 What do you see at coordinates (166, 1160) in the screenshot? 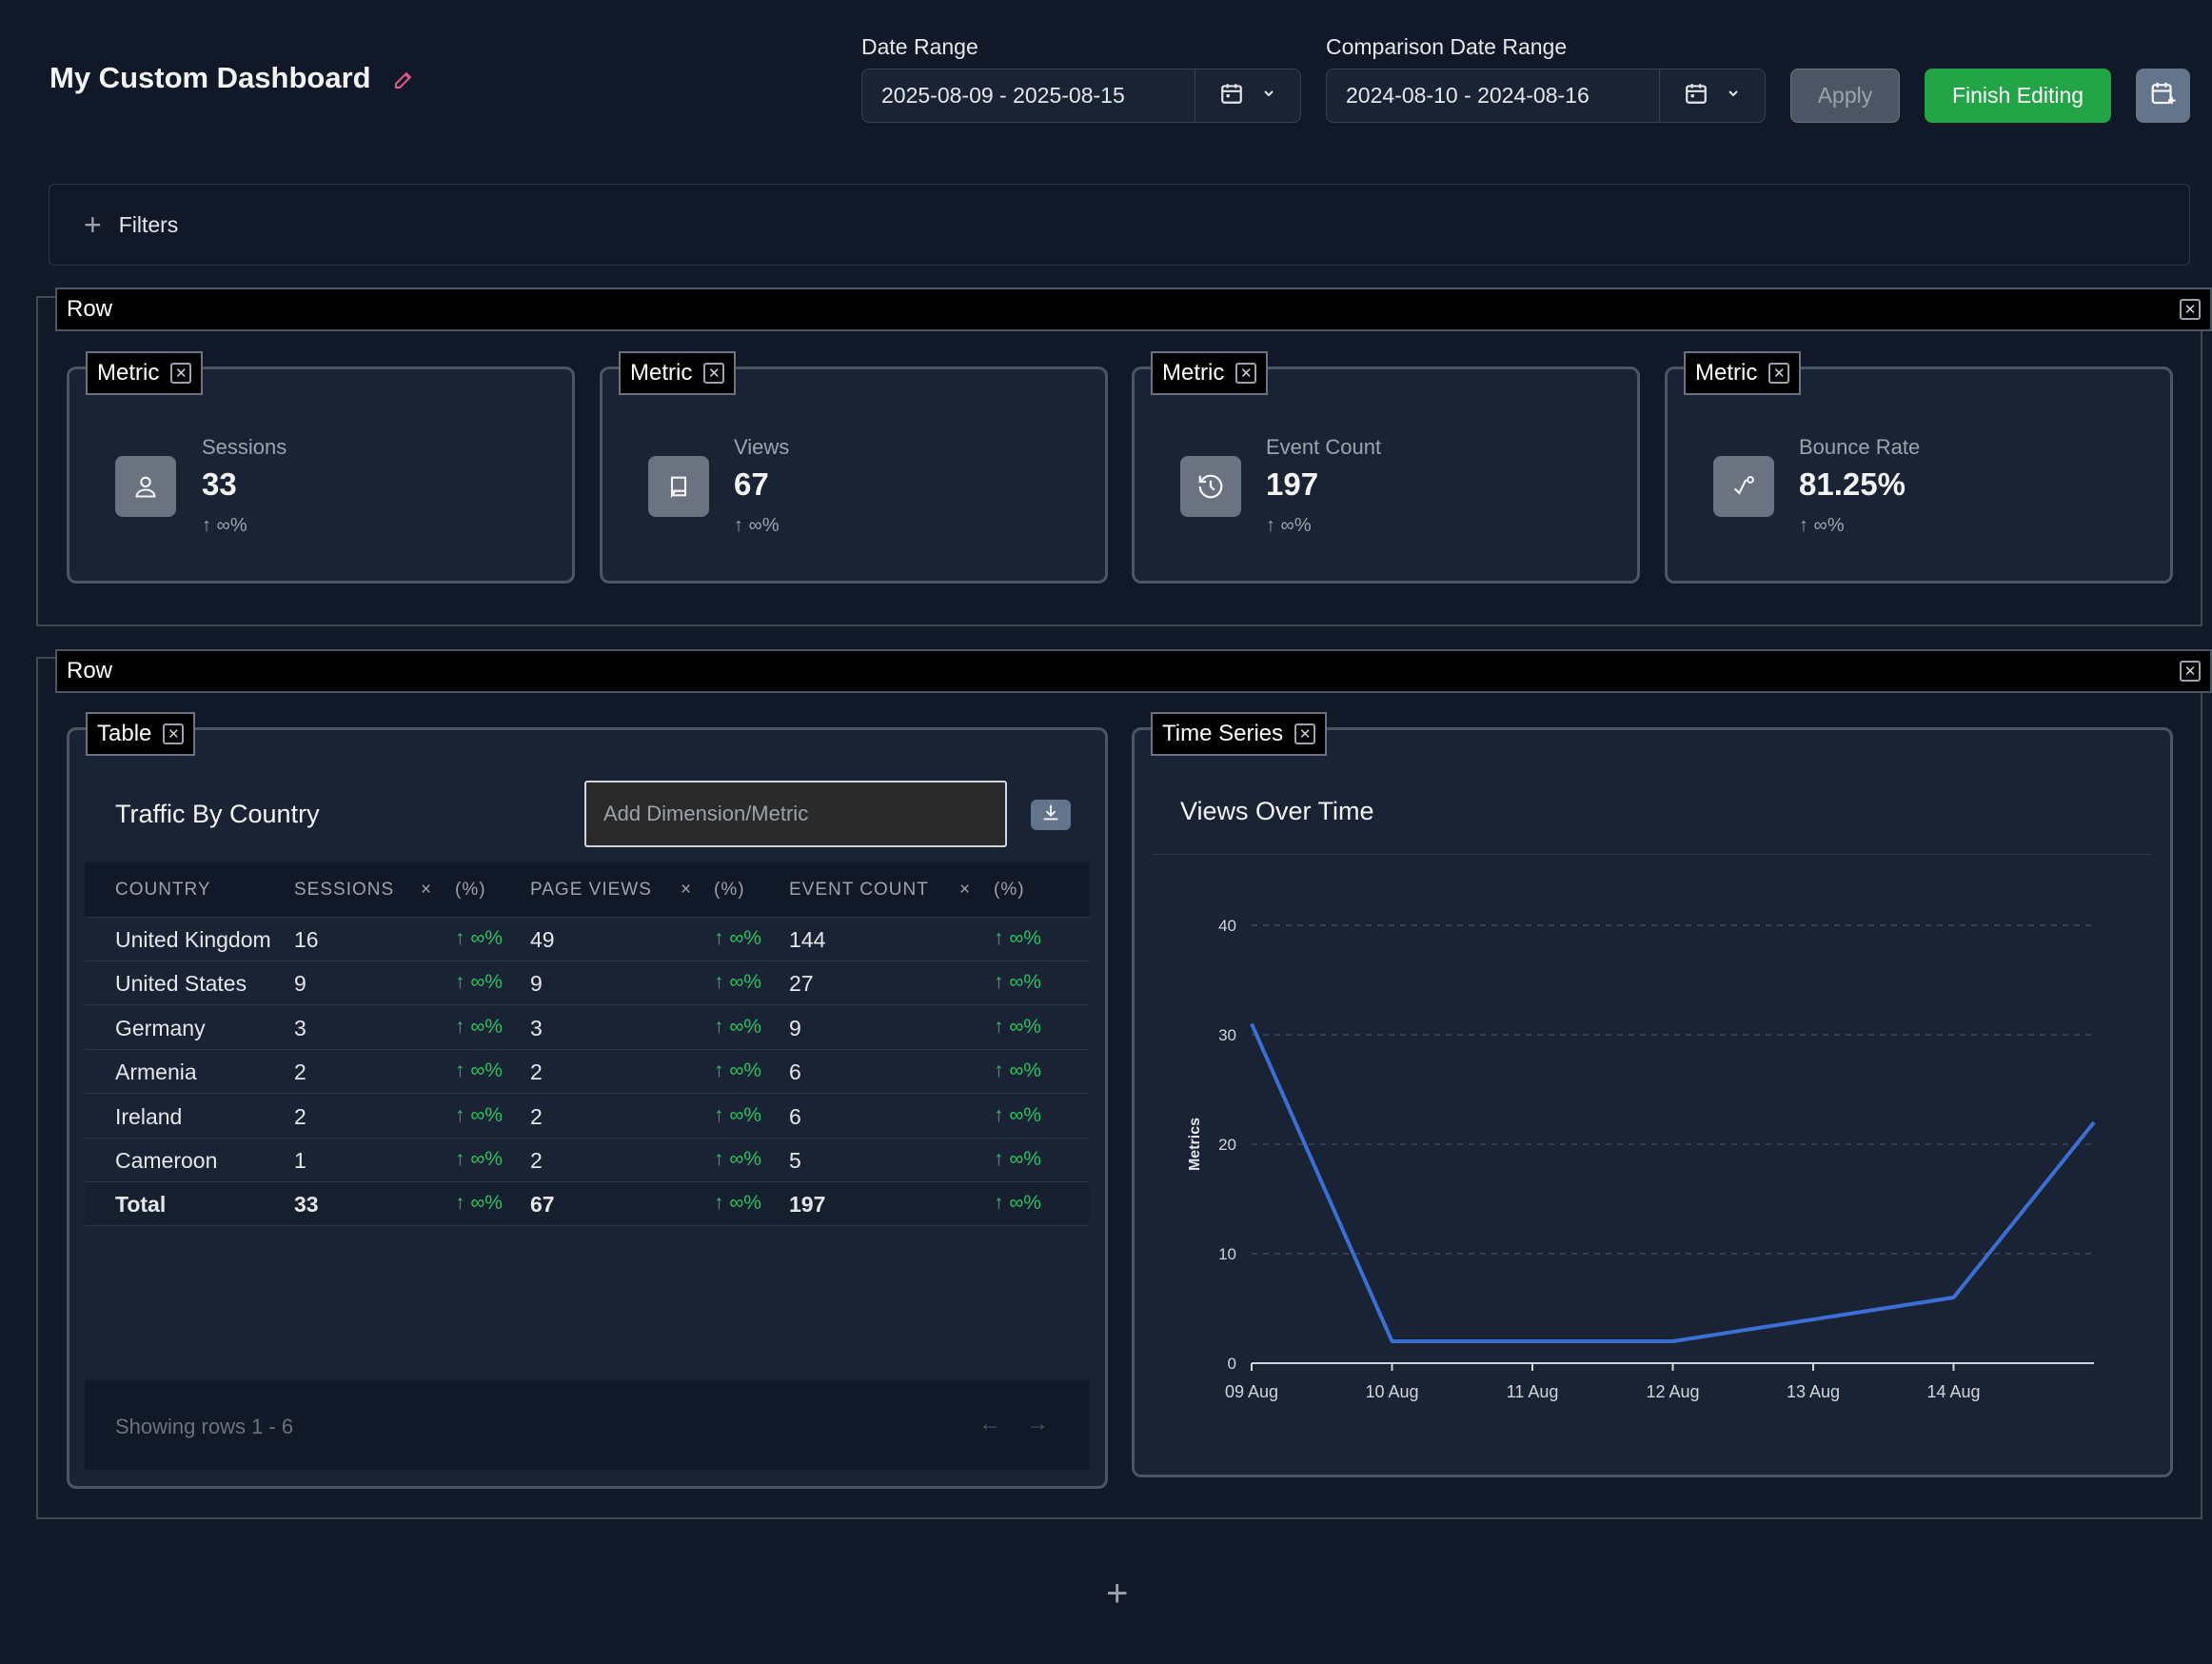
I see `country-cell: Cameroon` at bounding box center [166, 1160].